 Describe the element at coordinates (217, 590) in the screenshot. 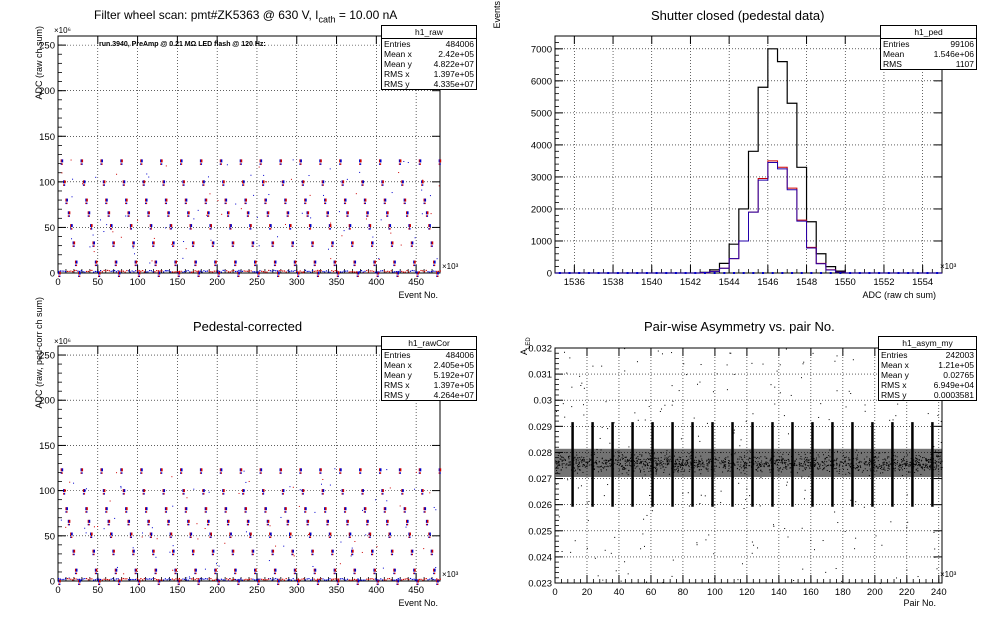

I see `x-tick-label: 200` at that location.